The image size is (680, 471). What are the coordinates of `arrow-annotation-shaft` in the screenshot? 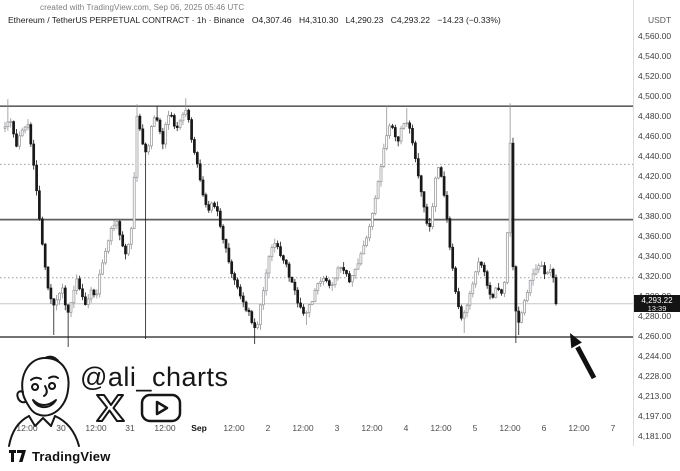 It's located at (586, 362).